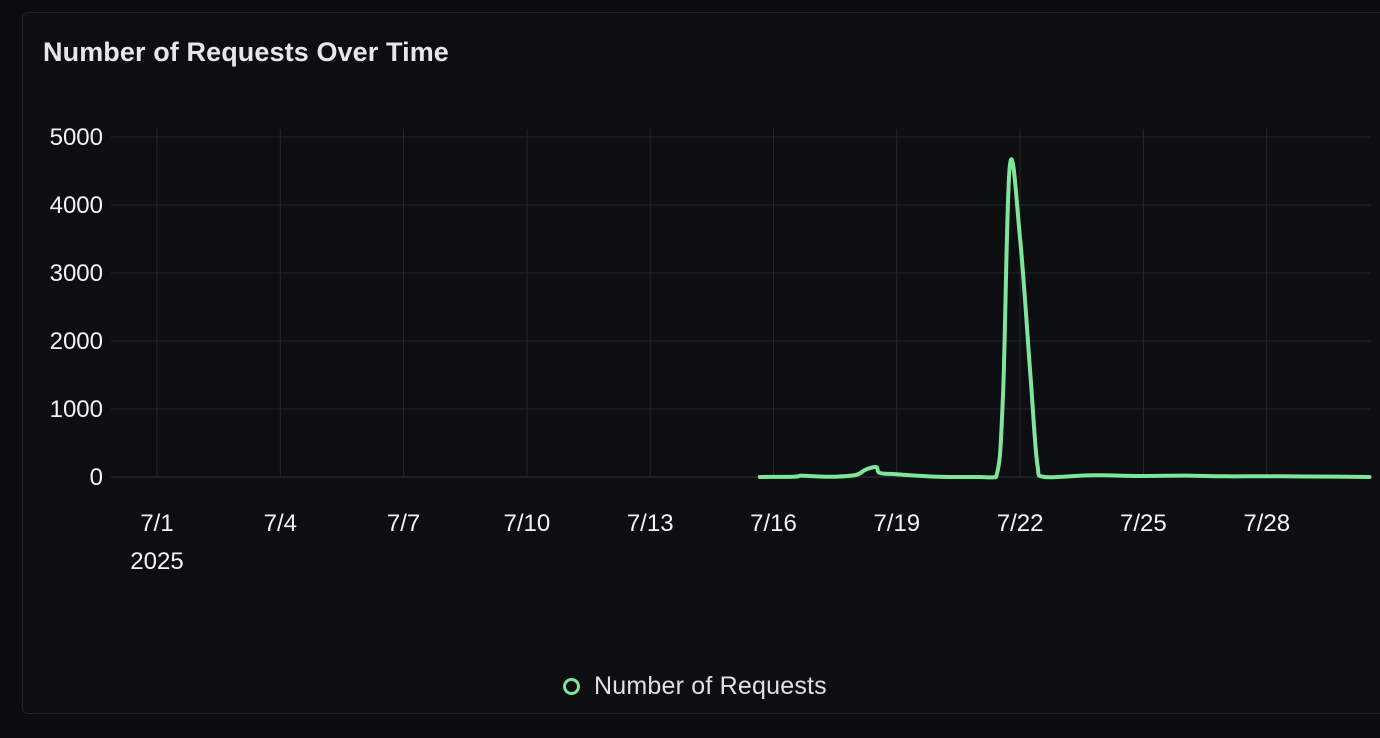  Describe the element at coordinates (96, 477) in the screenshot. I see `y-tick-label: 0` at that location.